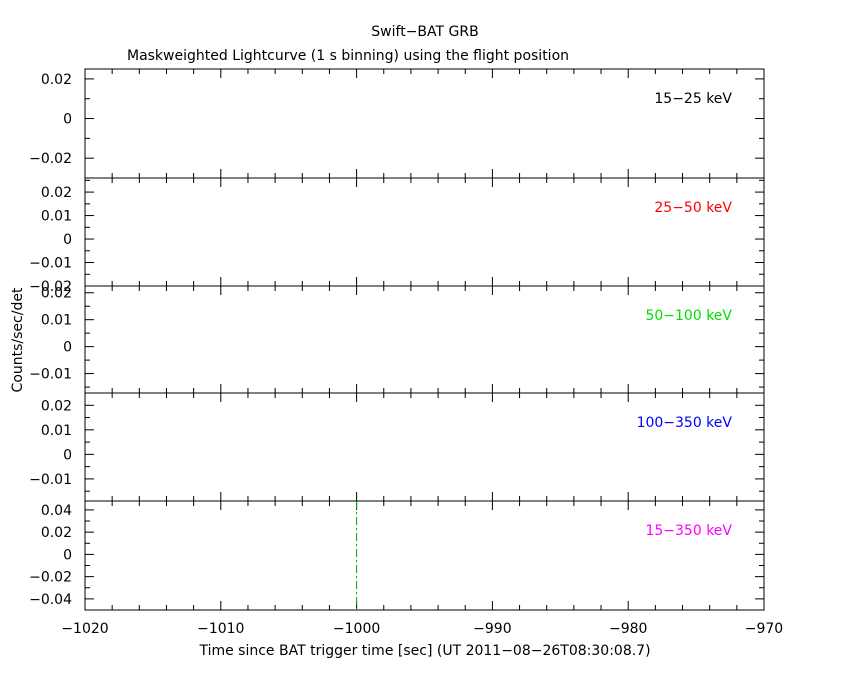 The height and width of the screenshot is (680, 850). What do you see at coordinates (56, 511) in the screenshot?
I see `y-tick-label: 0.04` at bounding box center [56, 511].